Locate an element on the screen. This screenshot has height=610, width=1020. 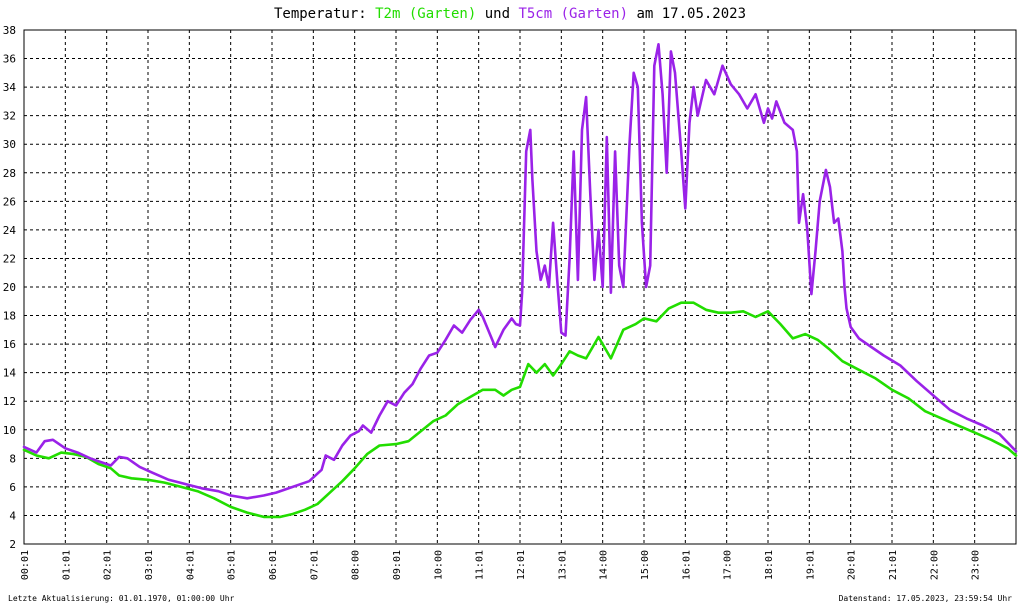
y-tick-label: 12 is located at coordinates (9, 401).